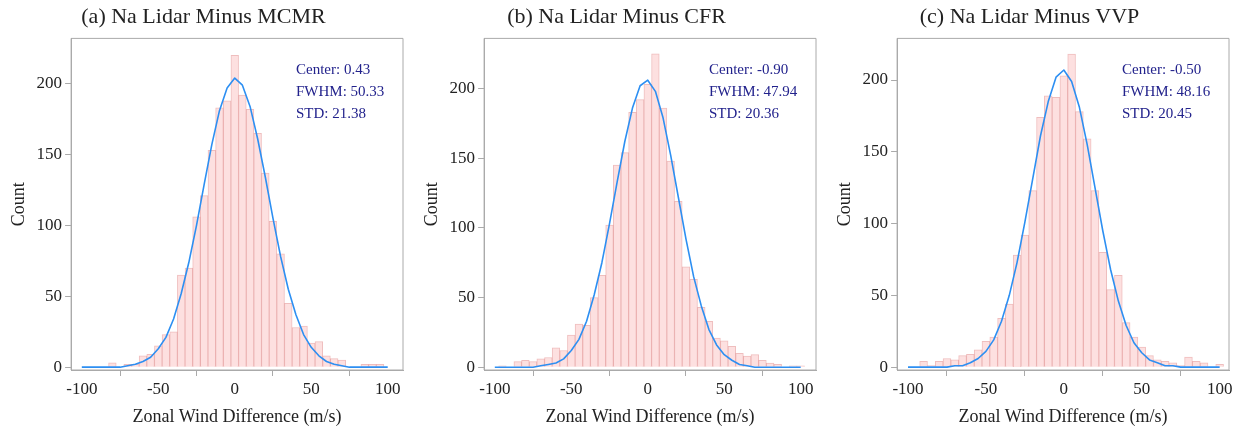  Describe the element at coordinates (617, 15) in the screenshot. I see `chart-title: (b) Na Lidar Minus CFR` at that location.